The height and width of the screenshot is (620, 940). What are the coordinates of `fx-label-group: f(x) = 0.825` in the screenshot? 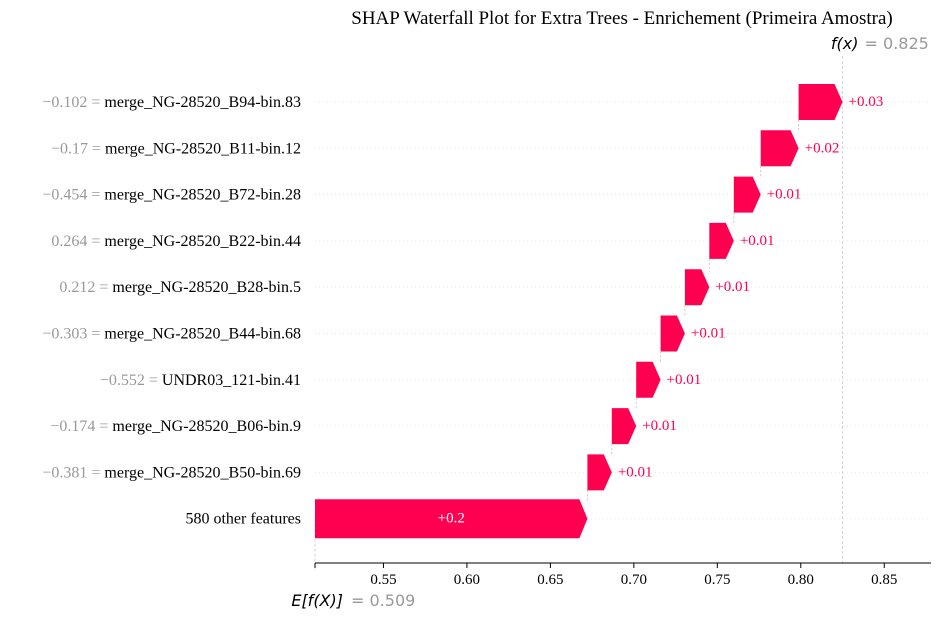 It's located at (880, 43).